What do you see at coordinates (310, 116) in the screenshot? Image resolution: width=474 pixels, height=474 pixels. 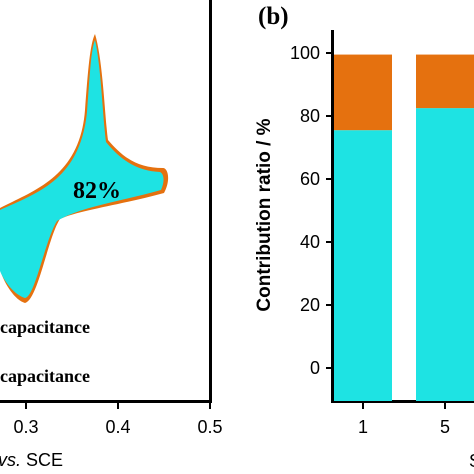 I see `y-tick-label-b: 80` at bounding box center [310, 116].